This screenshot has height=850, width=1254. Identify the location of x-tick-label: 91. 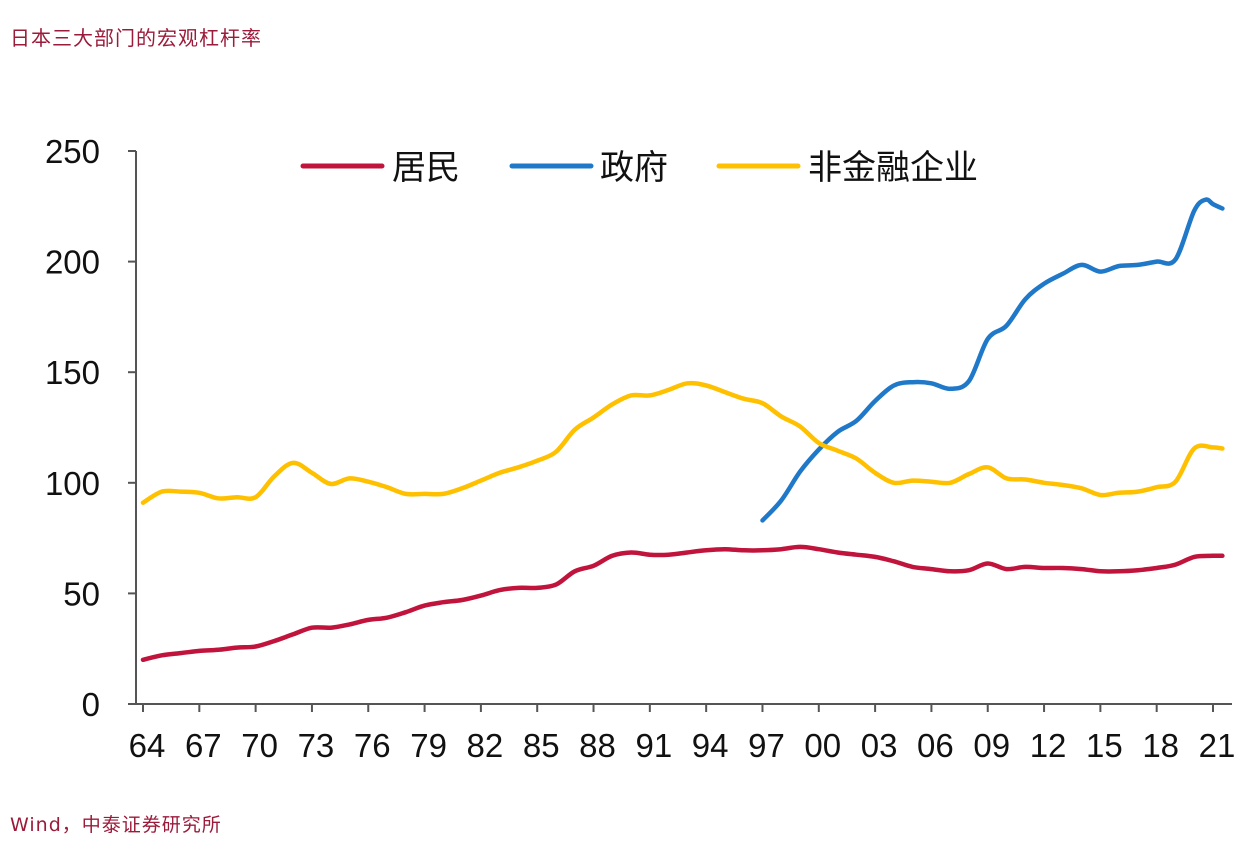
(653, 745).